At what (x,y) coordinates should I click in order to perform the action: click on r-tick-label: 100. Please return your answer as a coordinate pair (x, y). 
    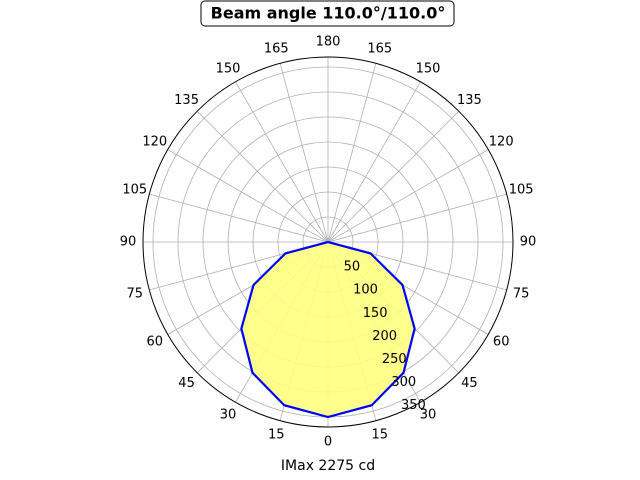
    Looking at the image, I should click on (365, 290).